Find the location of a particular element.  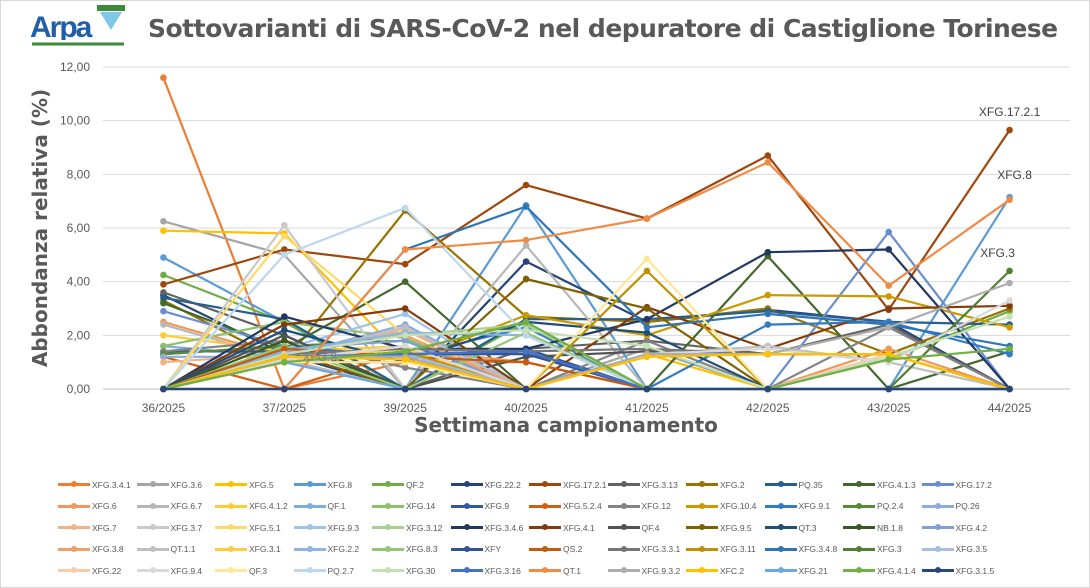

series-line is located at coordinates (586, 343).